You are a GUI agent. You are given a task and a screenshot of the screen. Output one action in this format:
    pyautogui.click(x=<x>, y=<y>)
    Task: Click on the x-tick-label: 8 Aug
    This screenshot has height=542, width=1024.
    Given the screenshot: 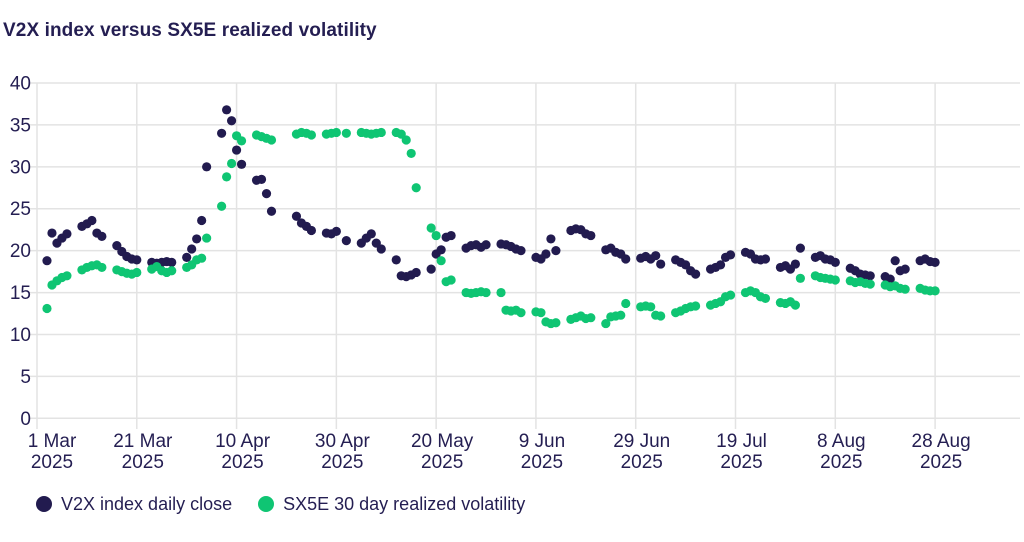 What is the action you would take?
    pyautogui.click(x=841, y=441)
    